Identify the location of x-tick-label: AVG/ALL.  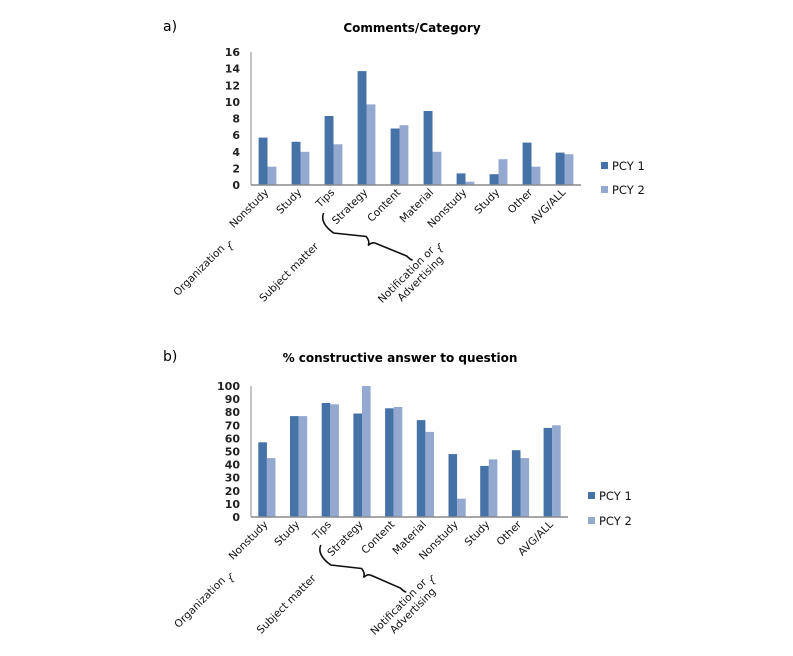
(536, 539).